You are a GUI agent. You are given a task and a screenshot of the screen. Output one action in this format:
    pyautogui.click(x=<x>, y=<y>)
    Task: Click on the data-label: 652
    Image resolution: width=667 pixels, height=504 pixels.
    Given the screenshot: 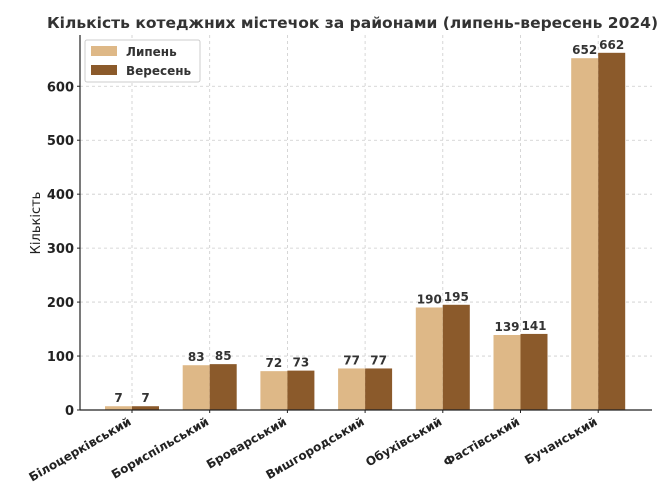 What is the action you would take?
    pyautogui.click(x=584, y=50)
    